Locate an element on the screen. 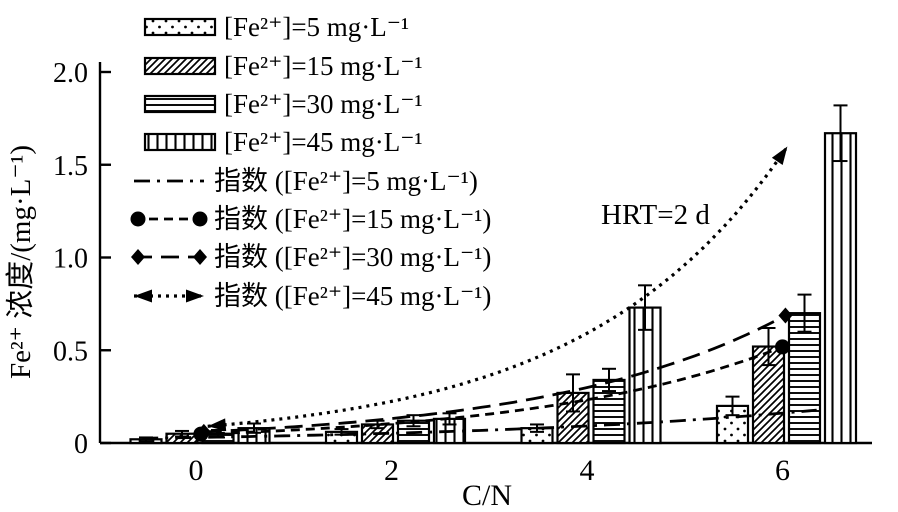 The image size is (898, 512). legend-label: 指数 ([Fe²⁺]=5 mg·L⁻¹) is located at coordinates (346, 181).